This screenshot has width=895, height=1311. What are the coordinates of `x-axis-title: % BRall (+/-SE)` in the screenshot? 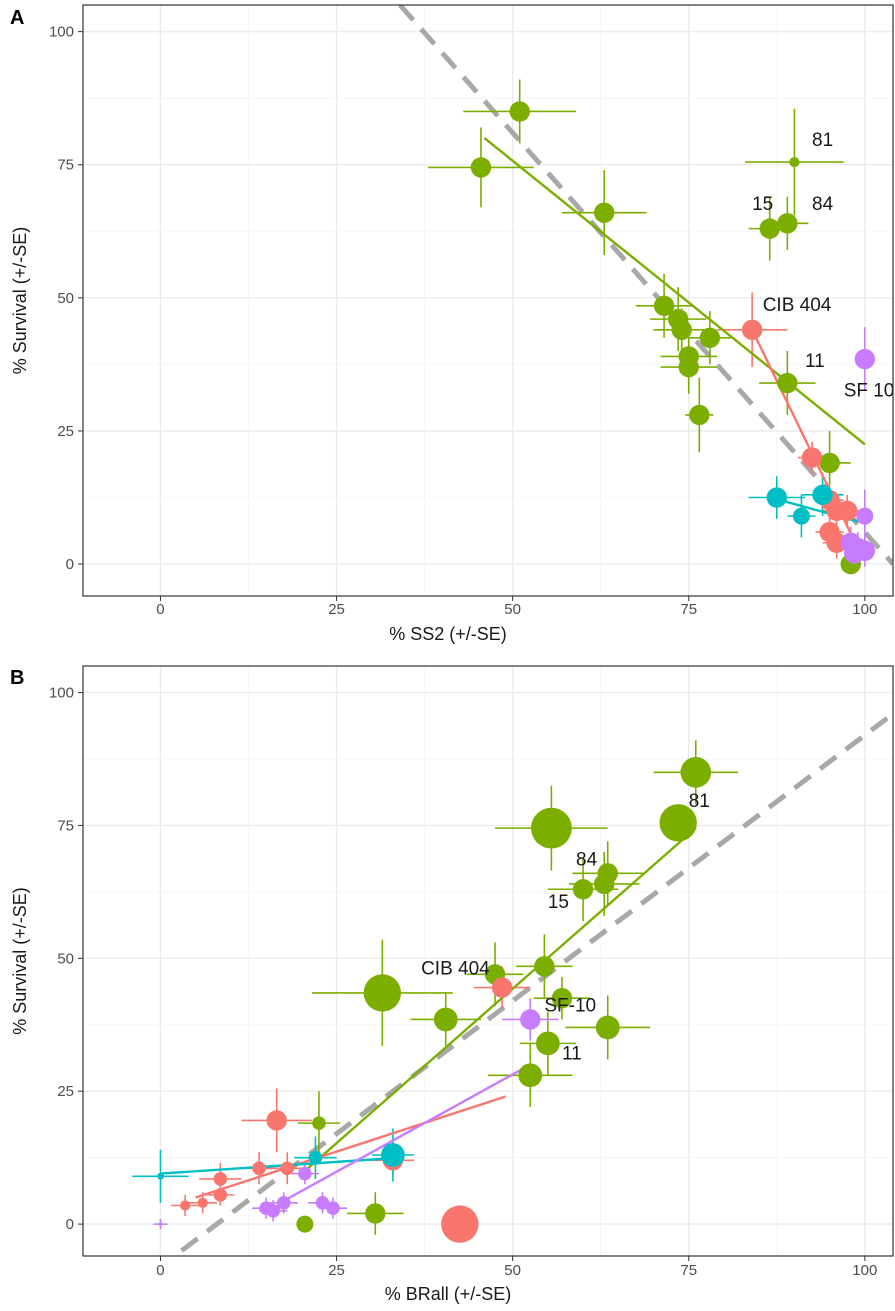 It's located at (448, 1294).